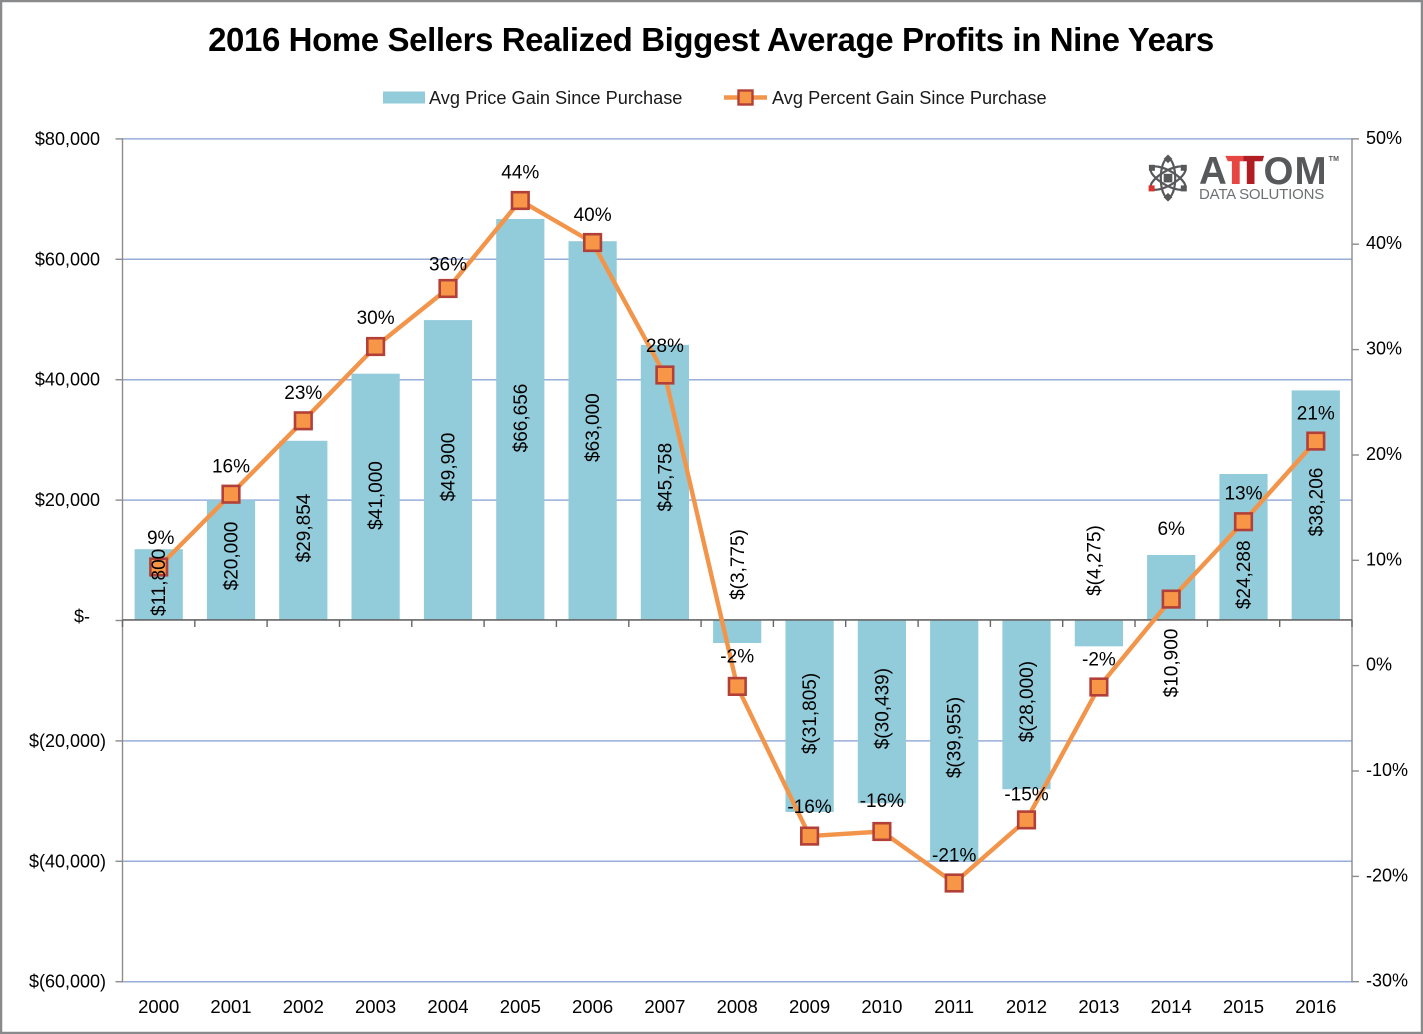 This screenshot has height=1034, width=1423. Describe the element at coordinates (1094, 560) in the screenshot. I see `svg-text: $(4,275)` at that location.